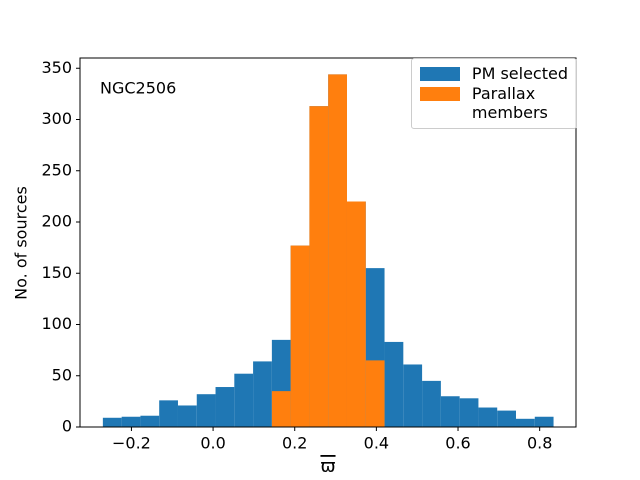 The width and height of the screenshot is (640, 480). I want to click on y-tick-label: 150, so click(56, 272).